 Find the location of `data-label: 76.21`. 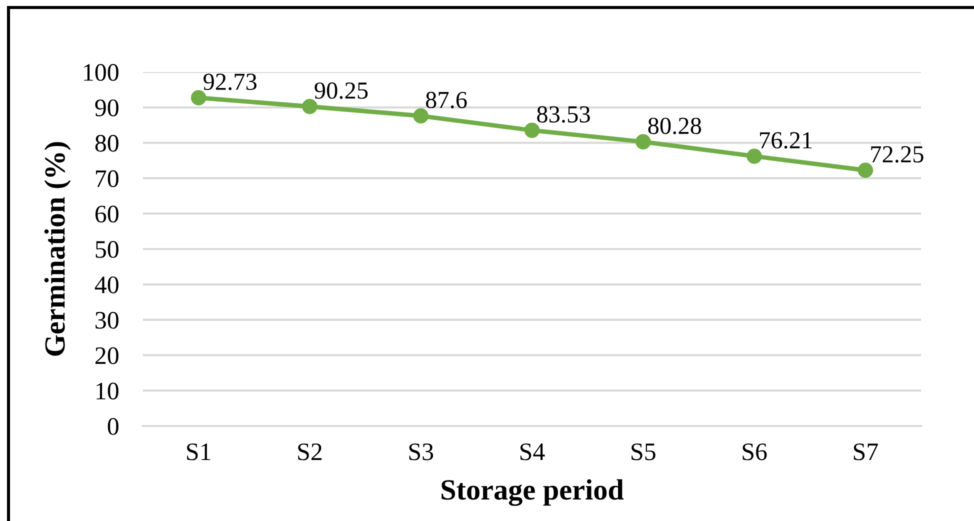

data-label: 76.21 is located at coordinates (786, 140).